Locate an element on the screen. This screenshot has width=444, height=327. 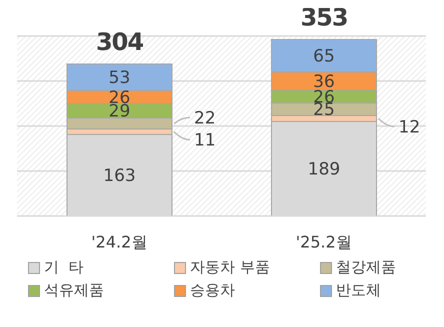
data-label: 12 is located at coordinates (409, 127).